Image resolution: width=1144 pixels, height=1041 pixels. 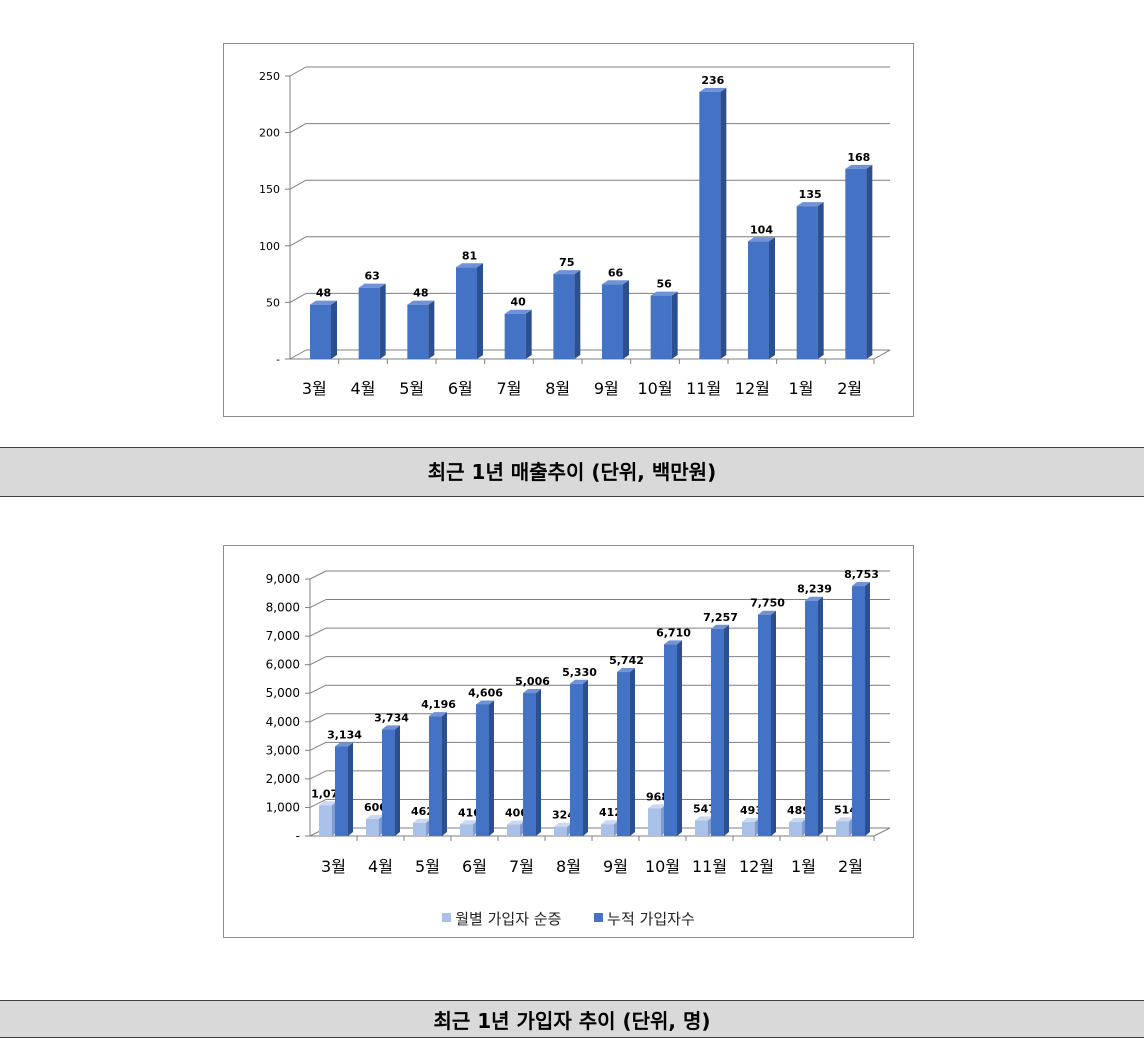 What do you see at coordinates (557, 388) in the screenshot?
I see `x-tick-label: 8월` at bounding box center [557, 388].